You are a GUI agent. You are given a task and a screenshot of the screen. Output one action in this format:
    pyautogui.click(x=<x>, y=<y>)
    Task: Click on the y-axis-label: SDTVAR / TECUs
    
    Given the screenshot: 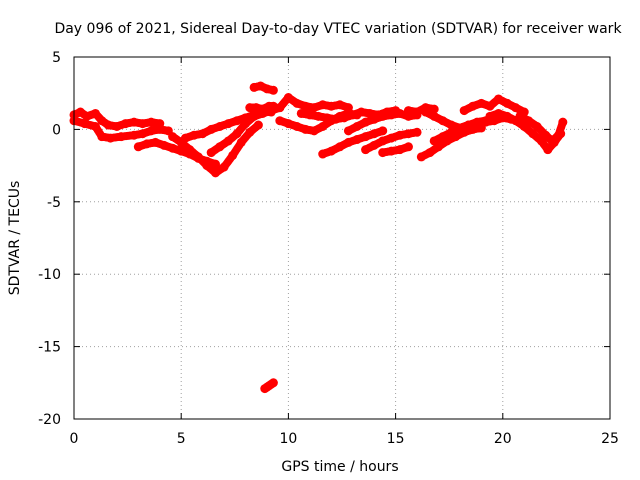 What is the action you would take?
    pyautogui.click(x=15, y=238)
    